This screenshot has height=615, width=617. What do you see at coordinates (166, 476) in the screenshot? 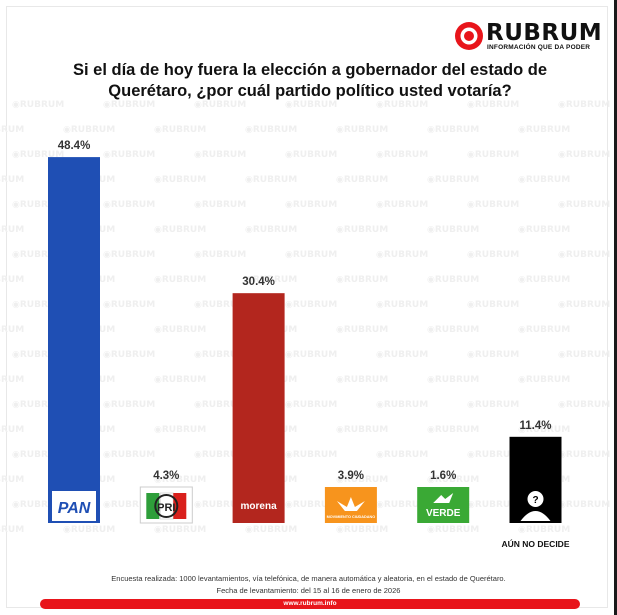
I see `value-label-pri: 4.3%` at bounding box center [166, 476].